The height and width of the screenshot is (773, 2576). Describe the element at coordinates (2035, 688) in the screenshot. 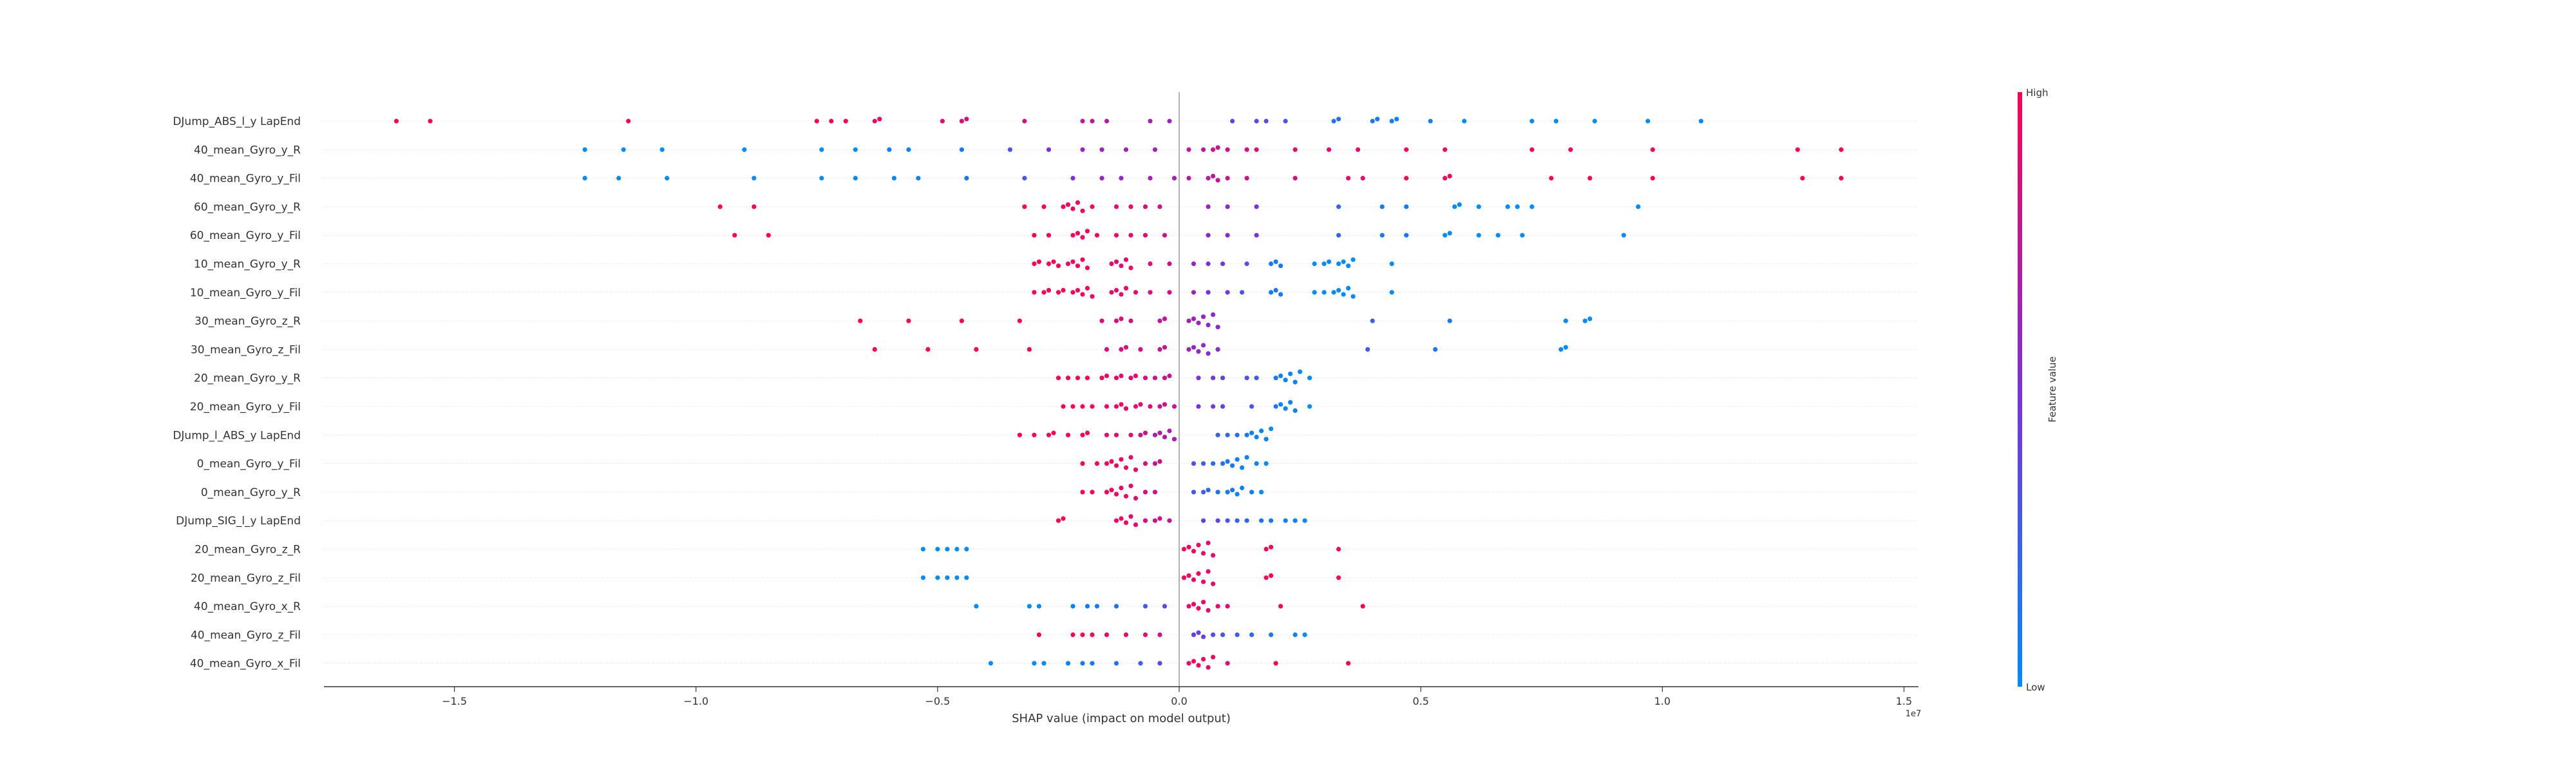

I see `colorbar-low-label: Low` at that location.